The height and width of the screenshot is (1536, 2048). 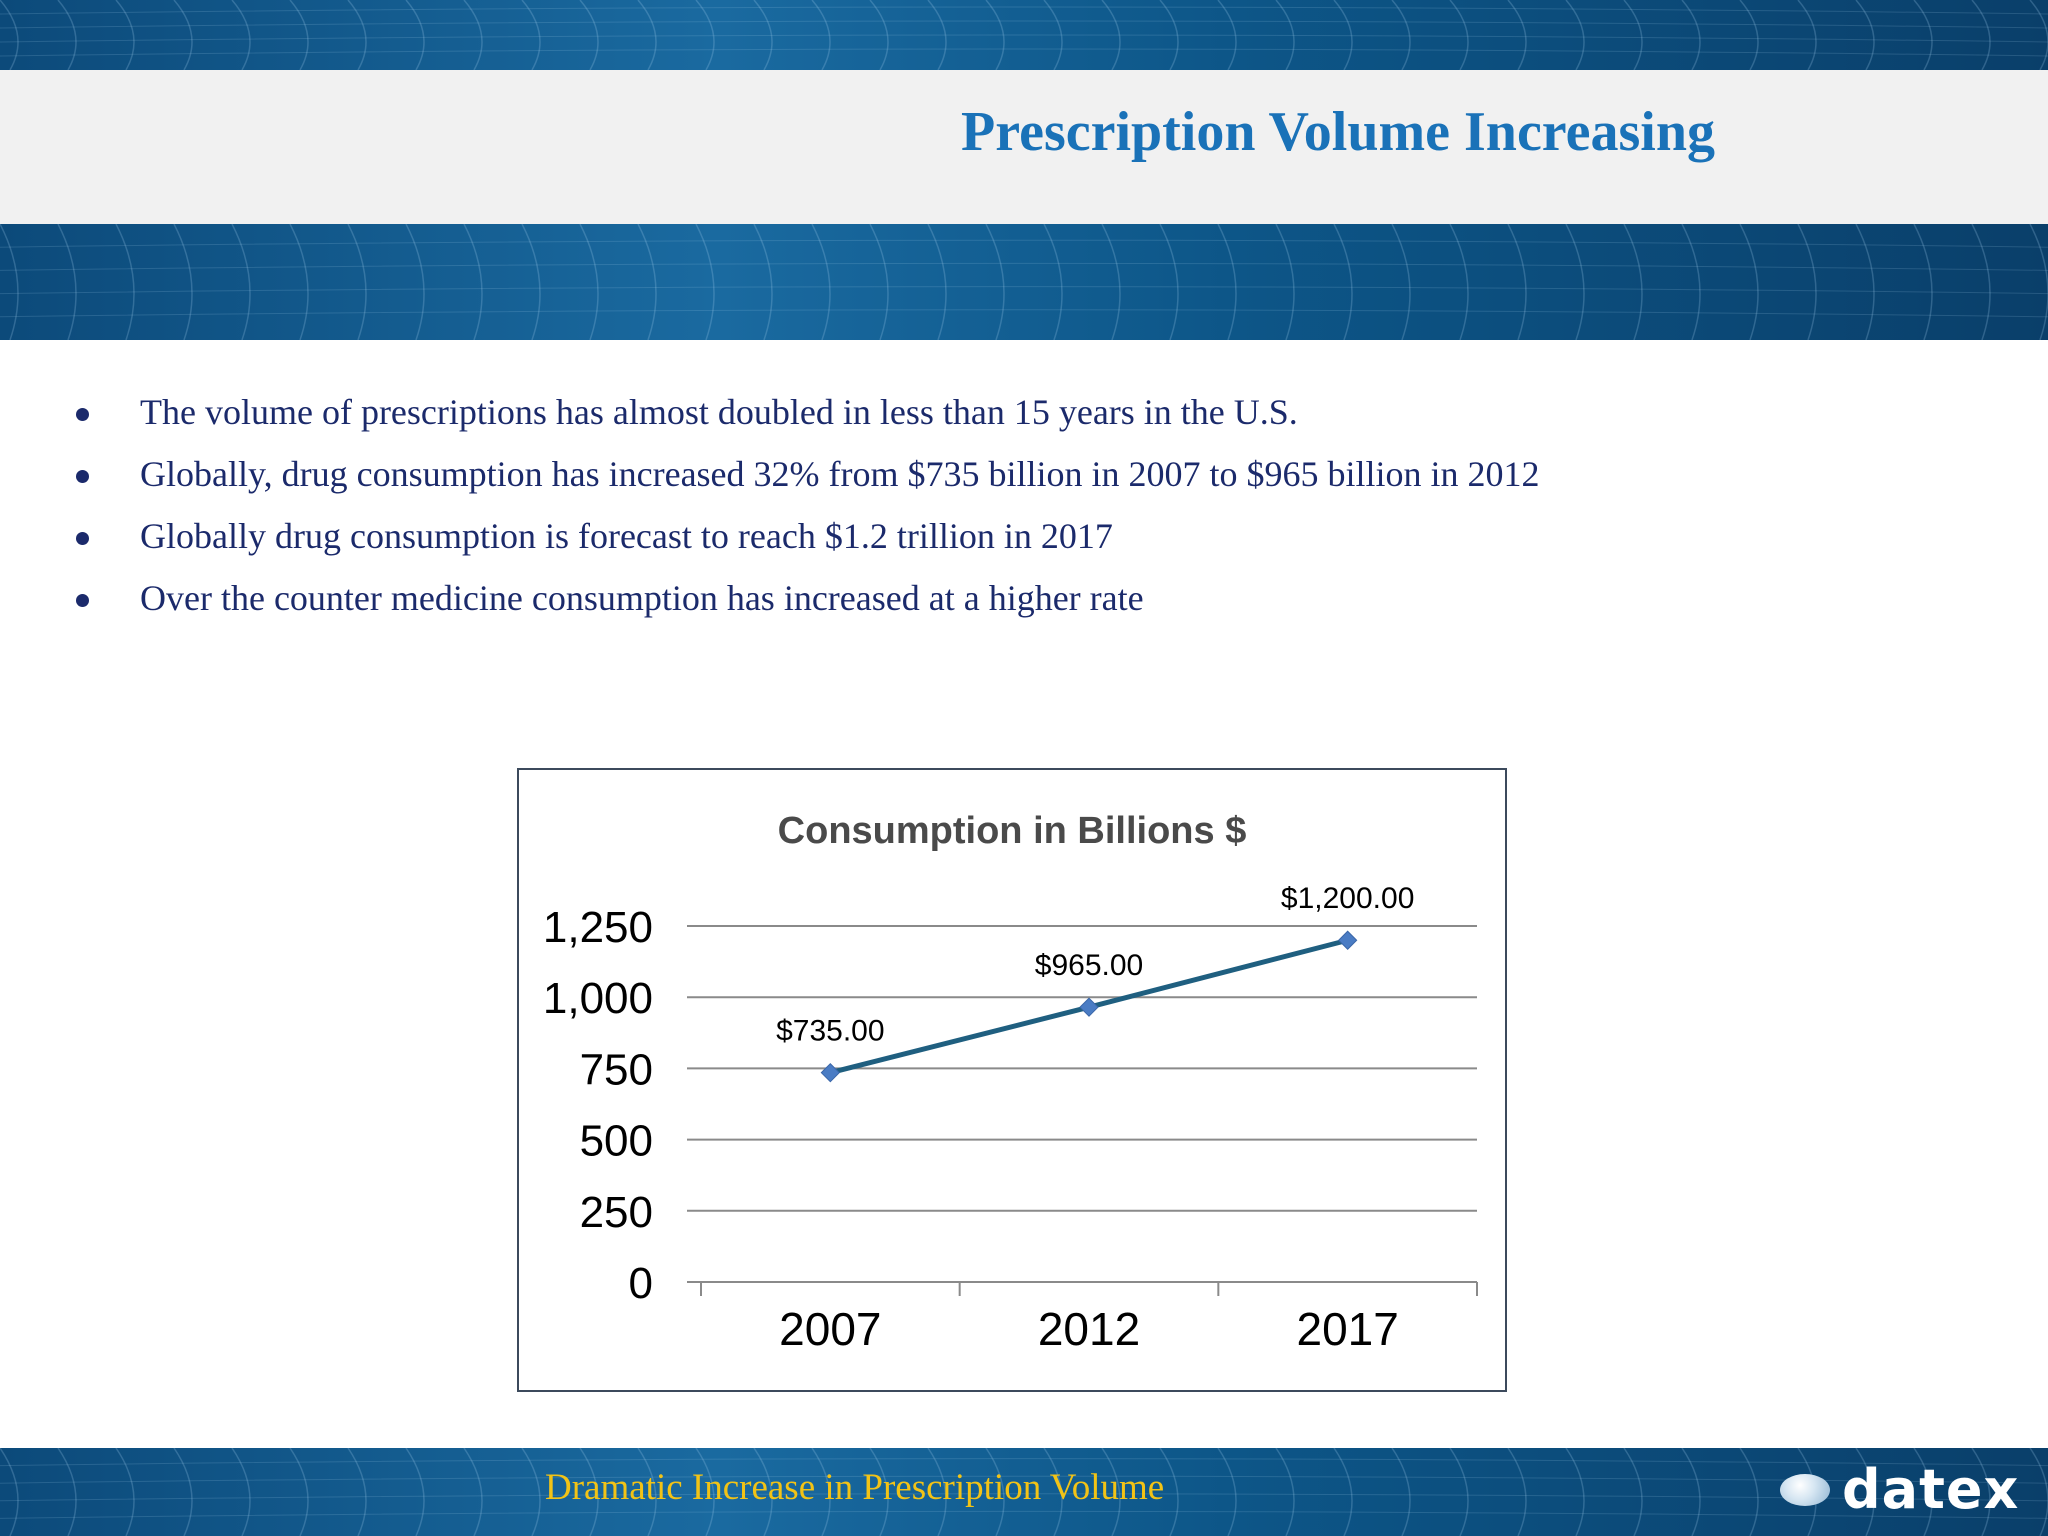 What do you see at coordinates (1338, 132) in the screenshot?
I see `slide-title: Prescription Volume Increasing` at bounding box center [1338, 132].